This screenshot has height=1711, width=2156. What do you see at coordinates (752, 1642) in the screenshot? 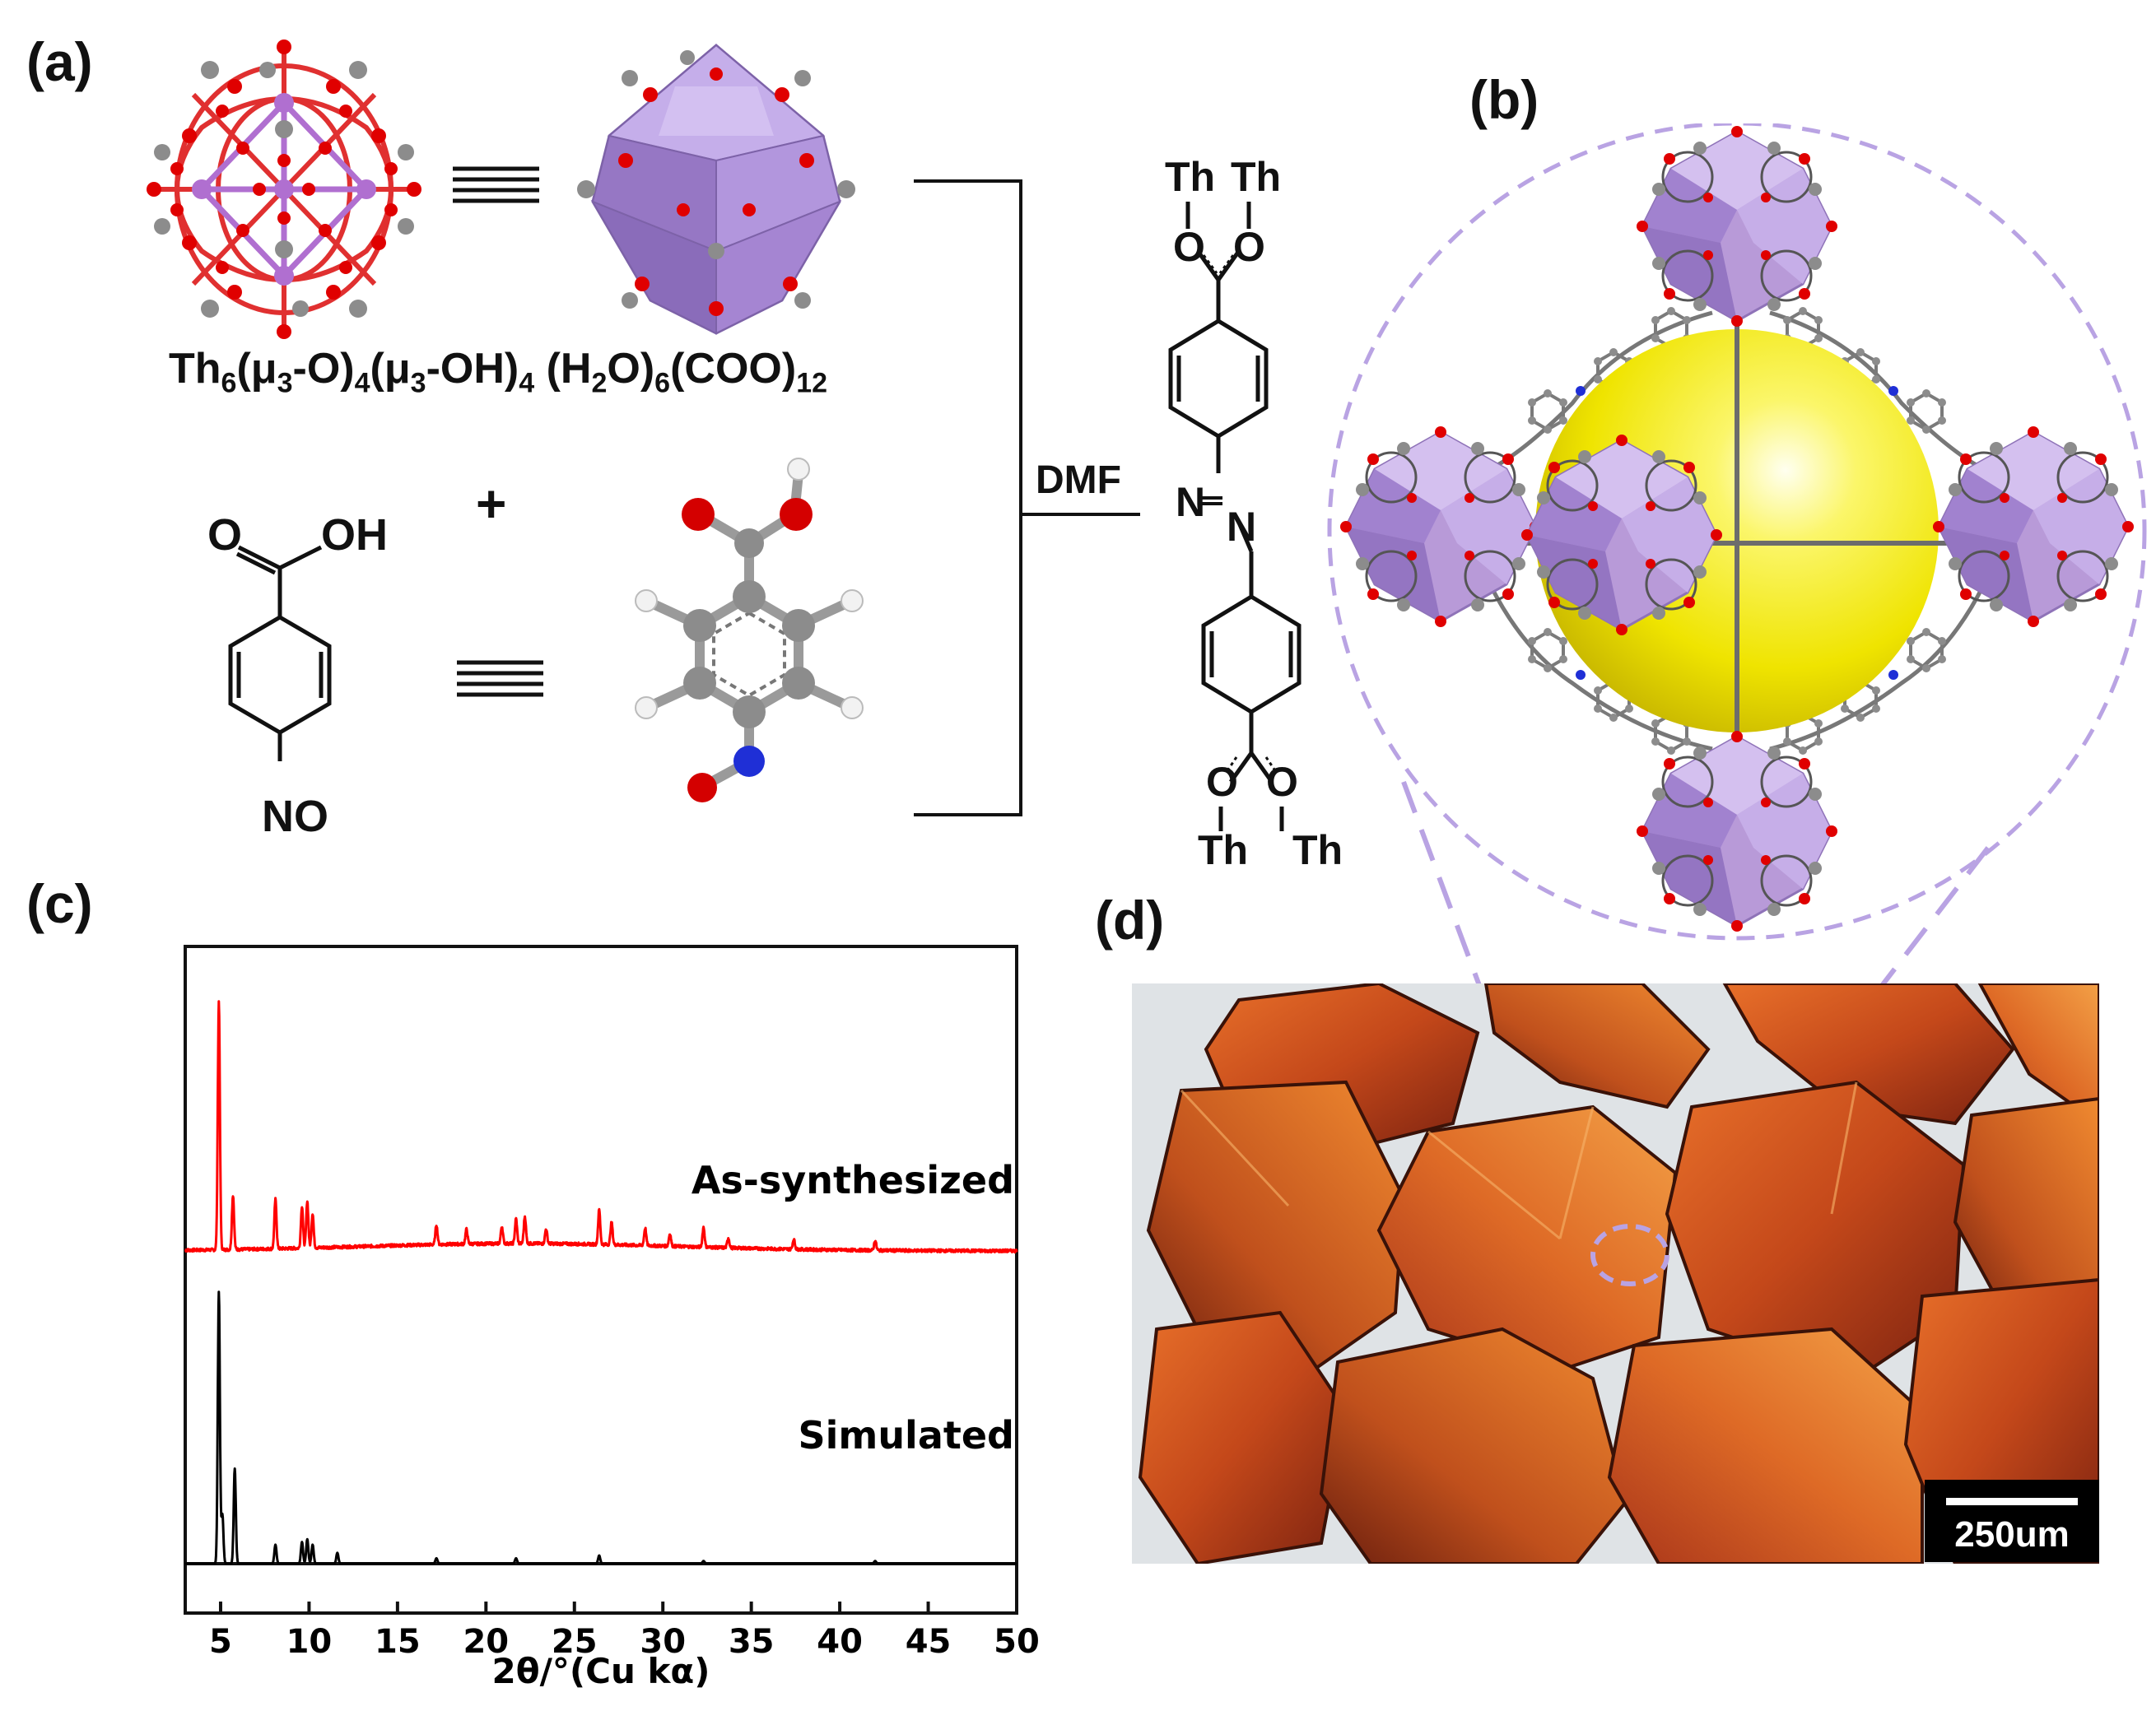
I see `x-tick-label: 35` at bounding box center [752, 1642].